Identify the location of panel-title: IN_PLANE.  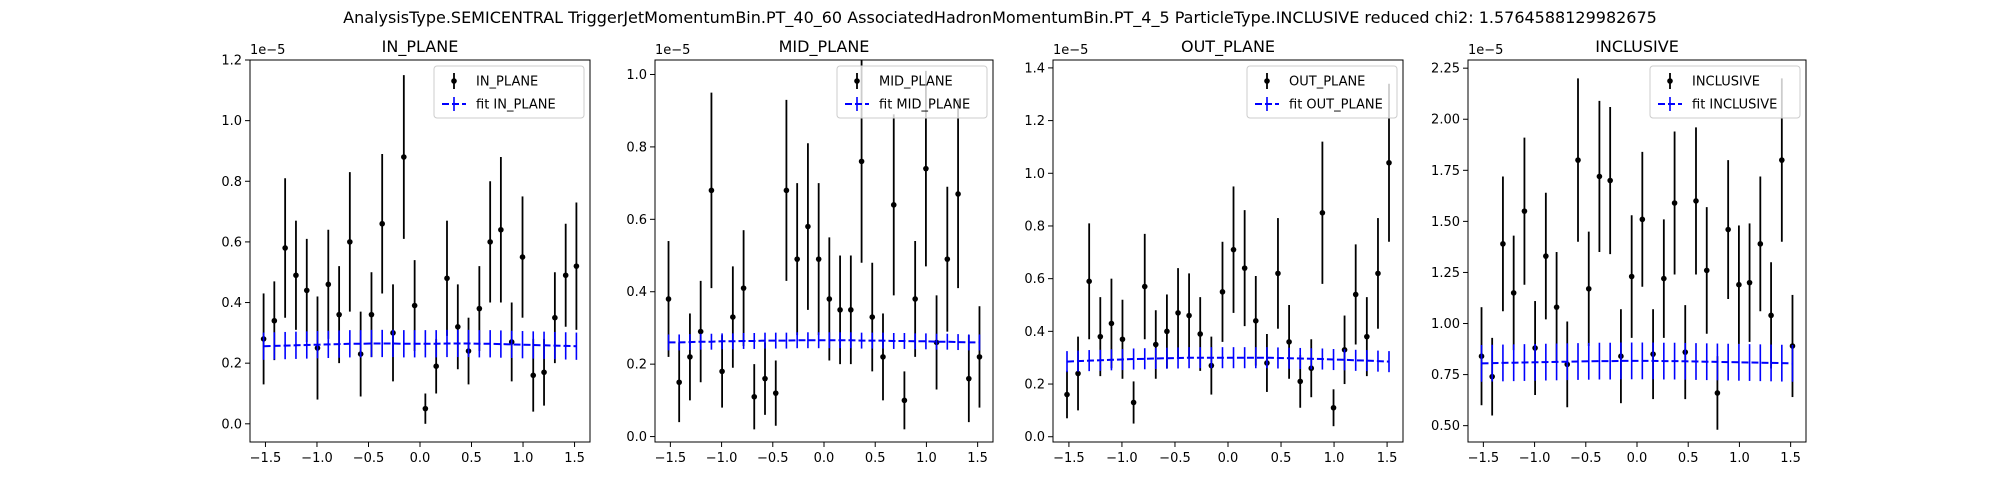
(420, 47).